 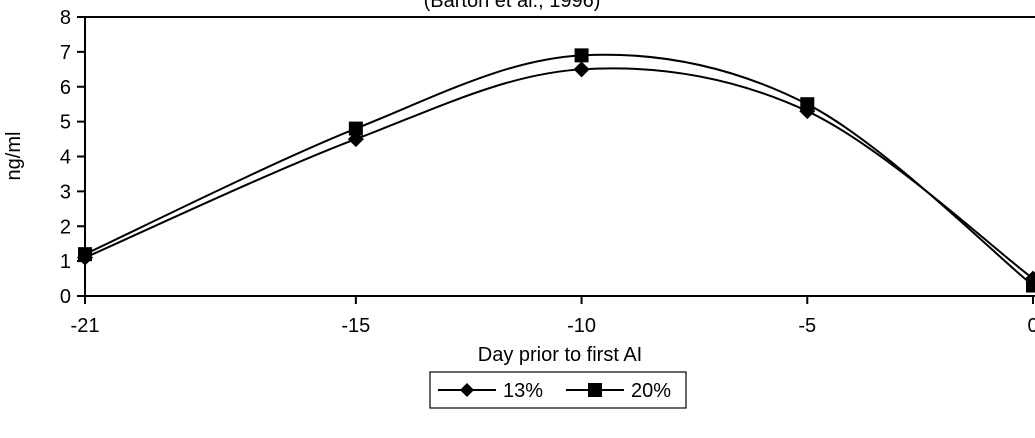 What do you see at coordinates (65, 123) in the screenshot?
I see `y-tick-label: 5` at bounding box center [65, 123].